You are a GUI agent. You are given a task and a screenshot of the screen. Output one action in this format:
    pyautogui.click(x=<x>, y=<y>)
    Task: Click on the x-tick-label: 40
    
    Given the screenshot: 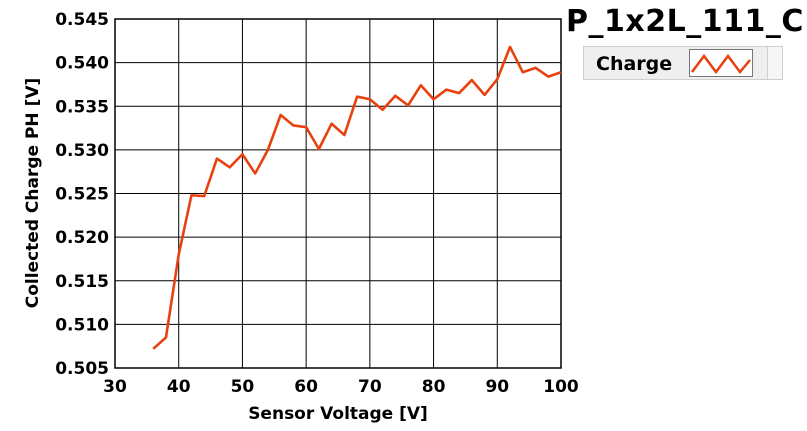 What is the action you would take?
    pyautogui.click(x=179, y=387)
    